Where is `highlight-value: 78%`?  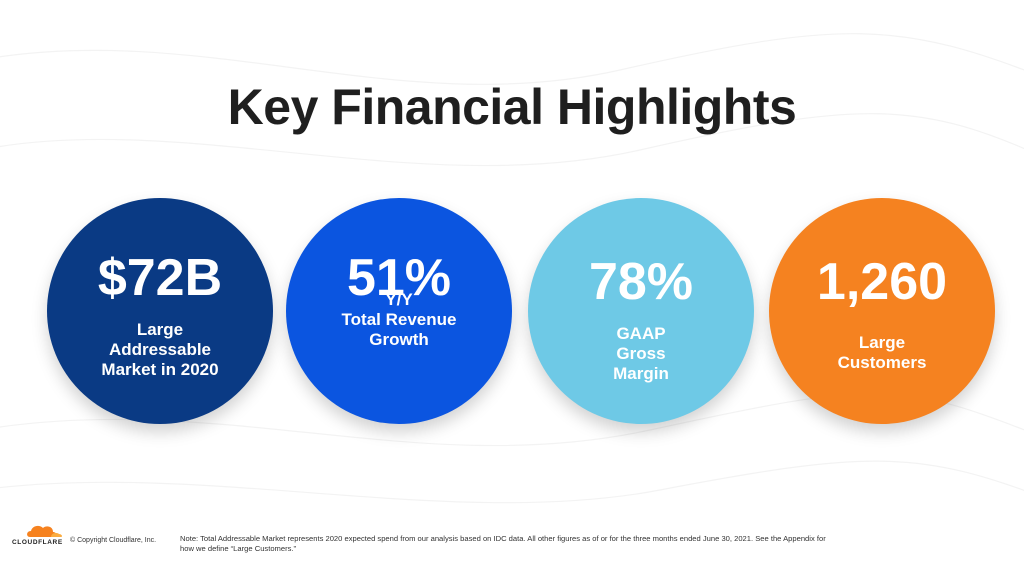
highlight-value: 78% is located at coordinates (641, 282).